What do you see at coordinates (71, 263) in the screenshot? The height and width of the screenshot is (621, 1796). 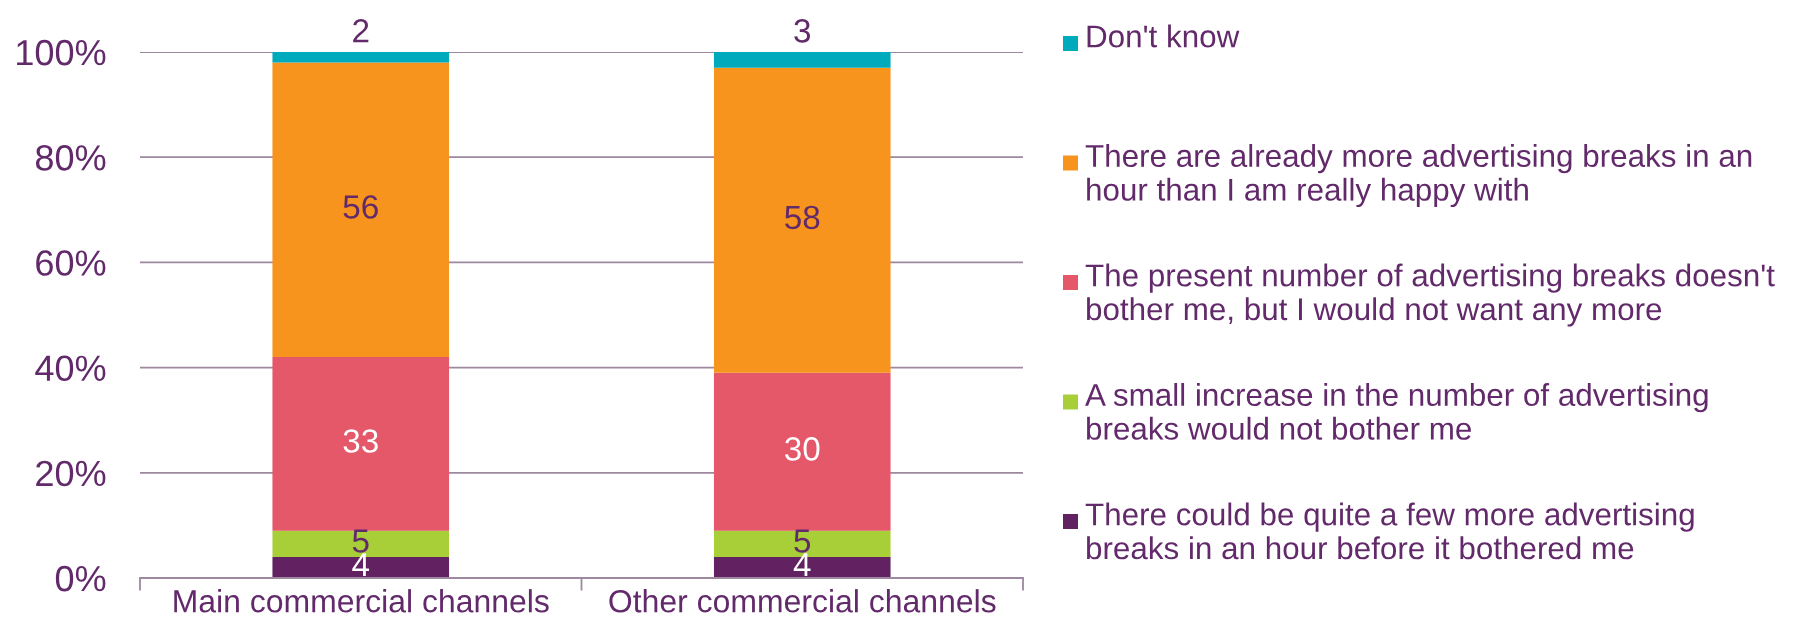 I see `y-tick-label: 60%` at bounding box center [71, 263].